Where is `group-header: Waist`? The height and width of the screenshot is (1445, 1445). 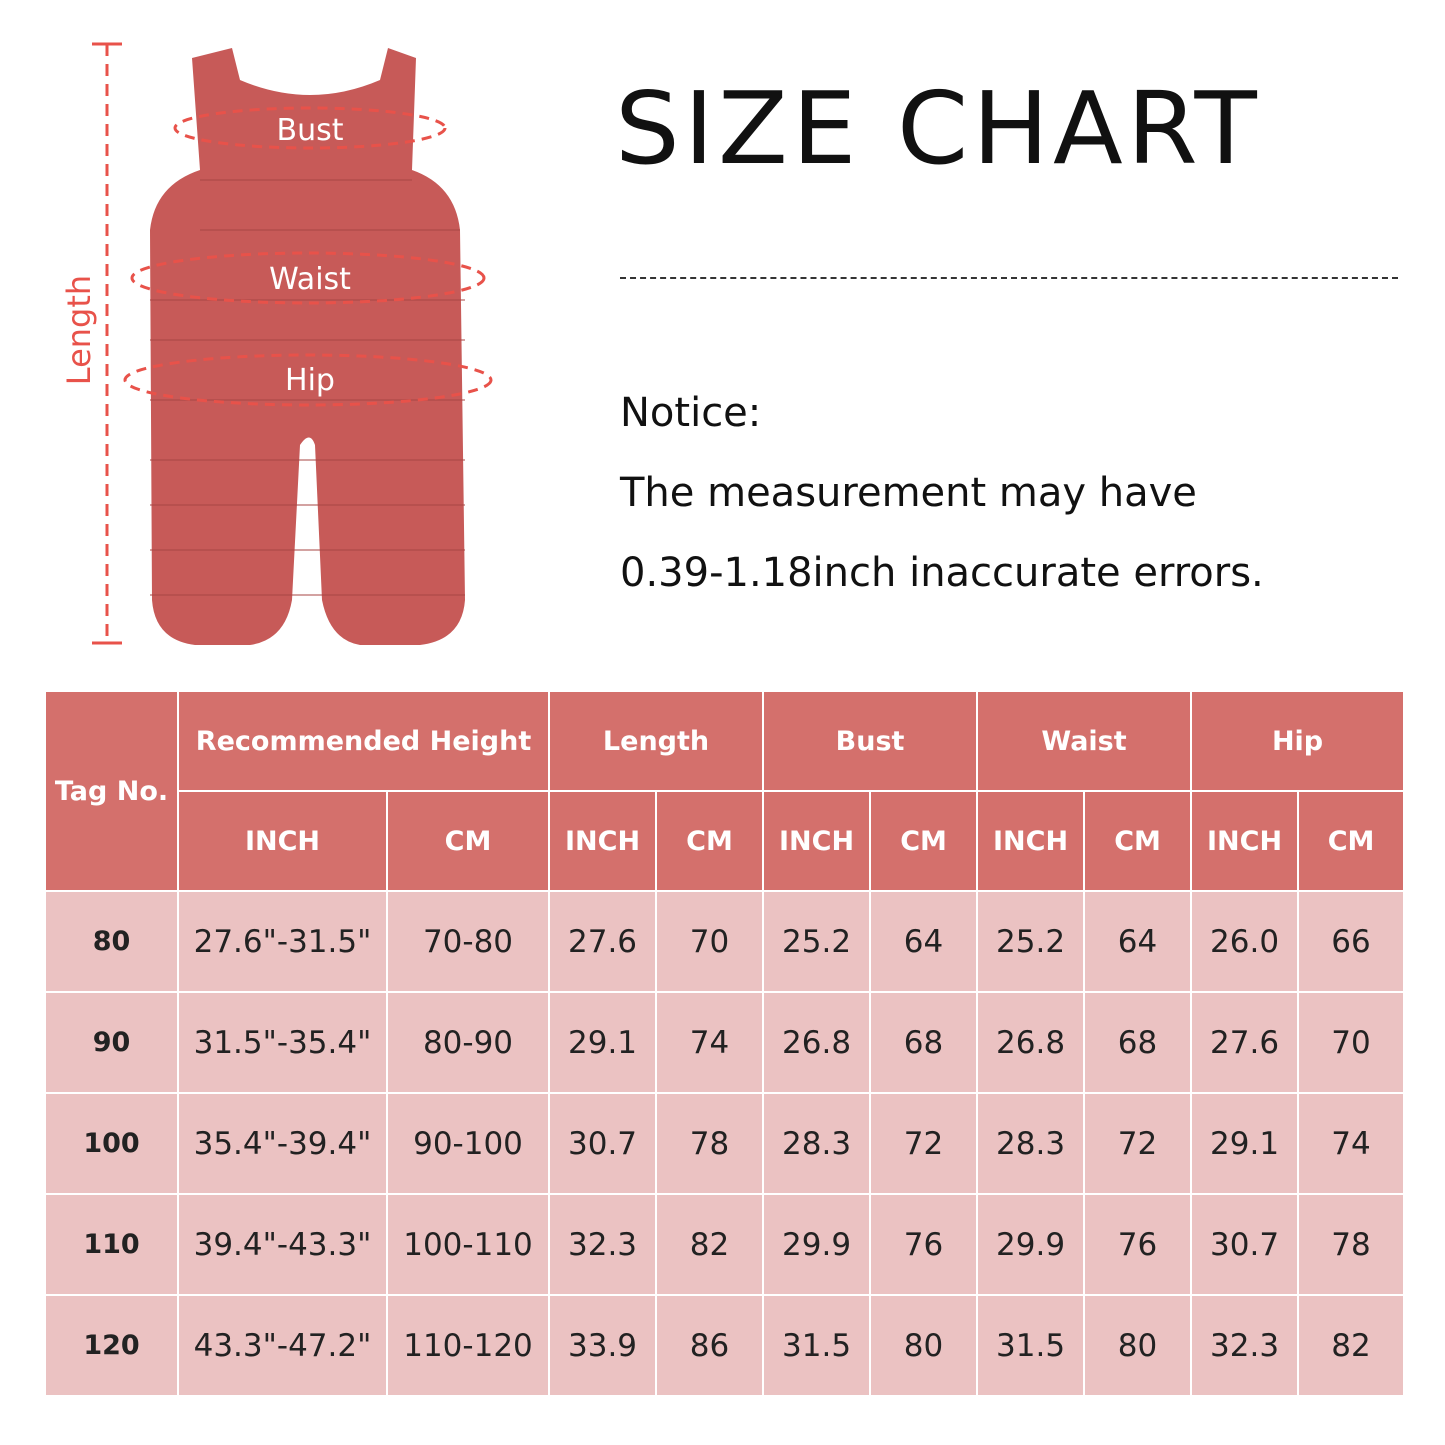 group-header: Waist is located at coordinates (1084, 741).